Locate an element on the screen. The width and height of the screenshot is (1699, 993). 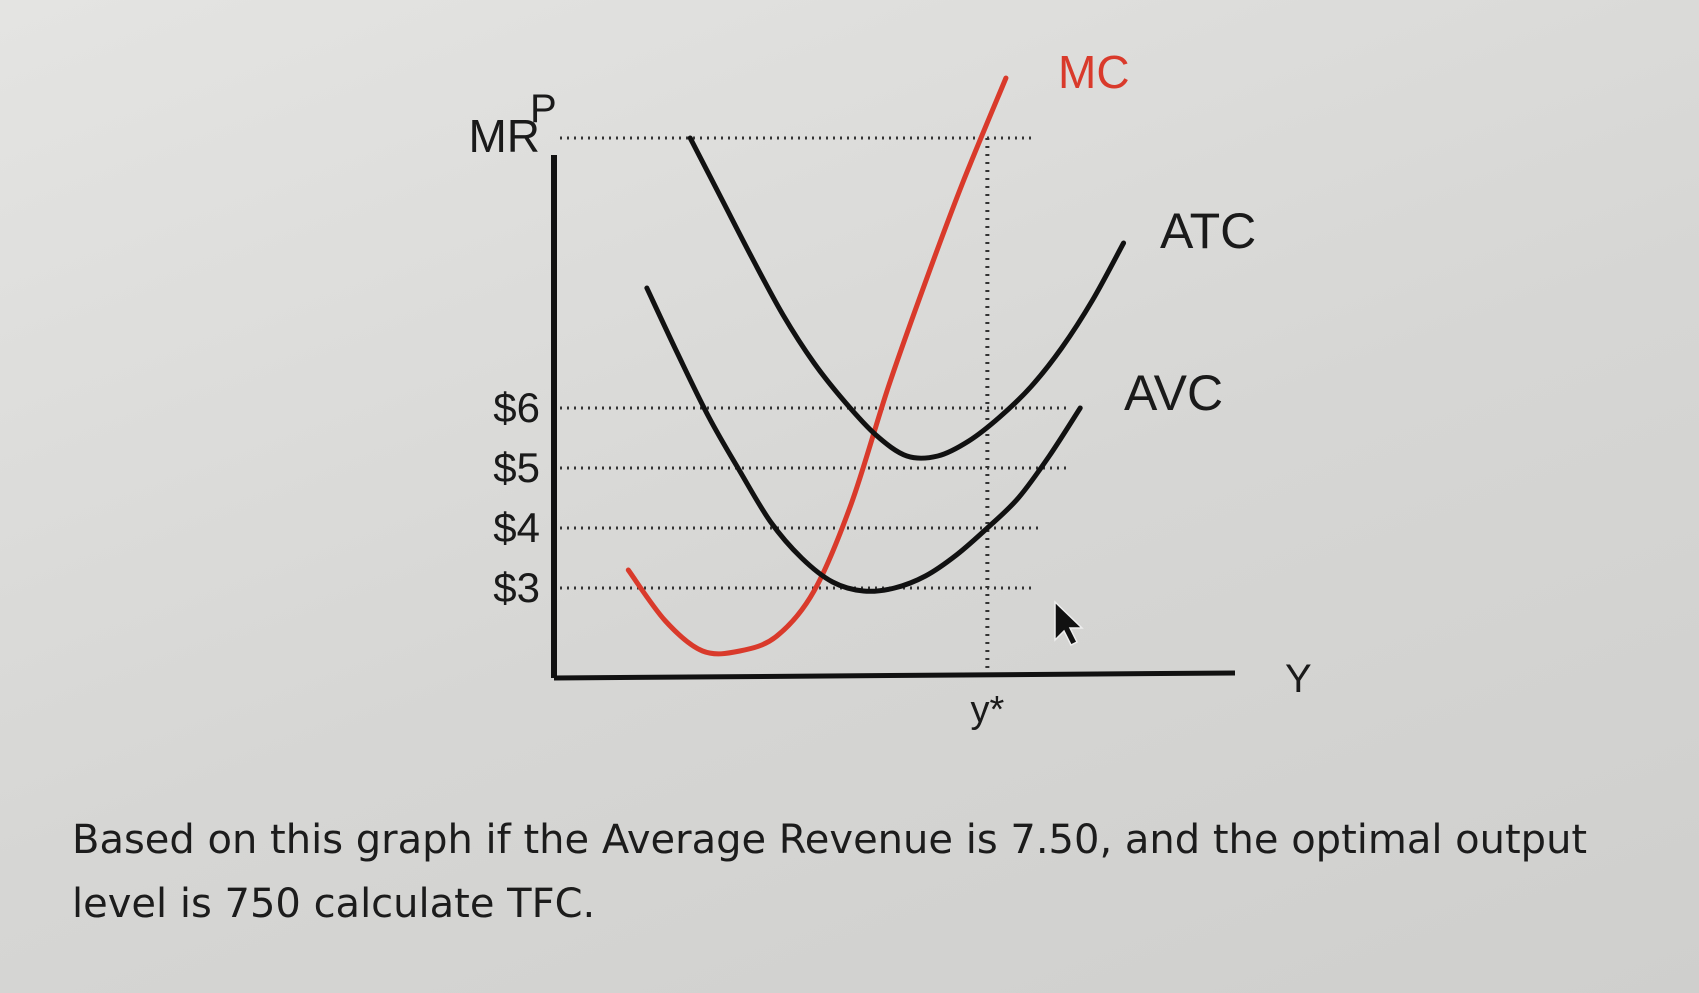
x-tick-label: y* is located at coordinates (987, 710).